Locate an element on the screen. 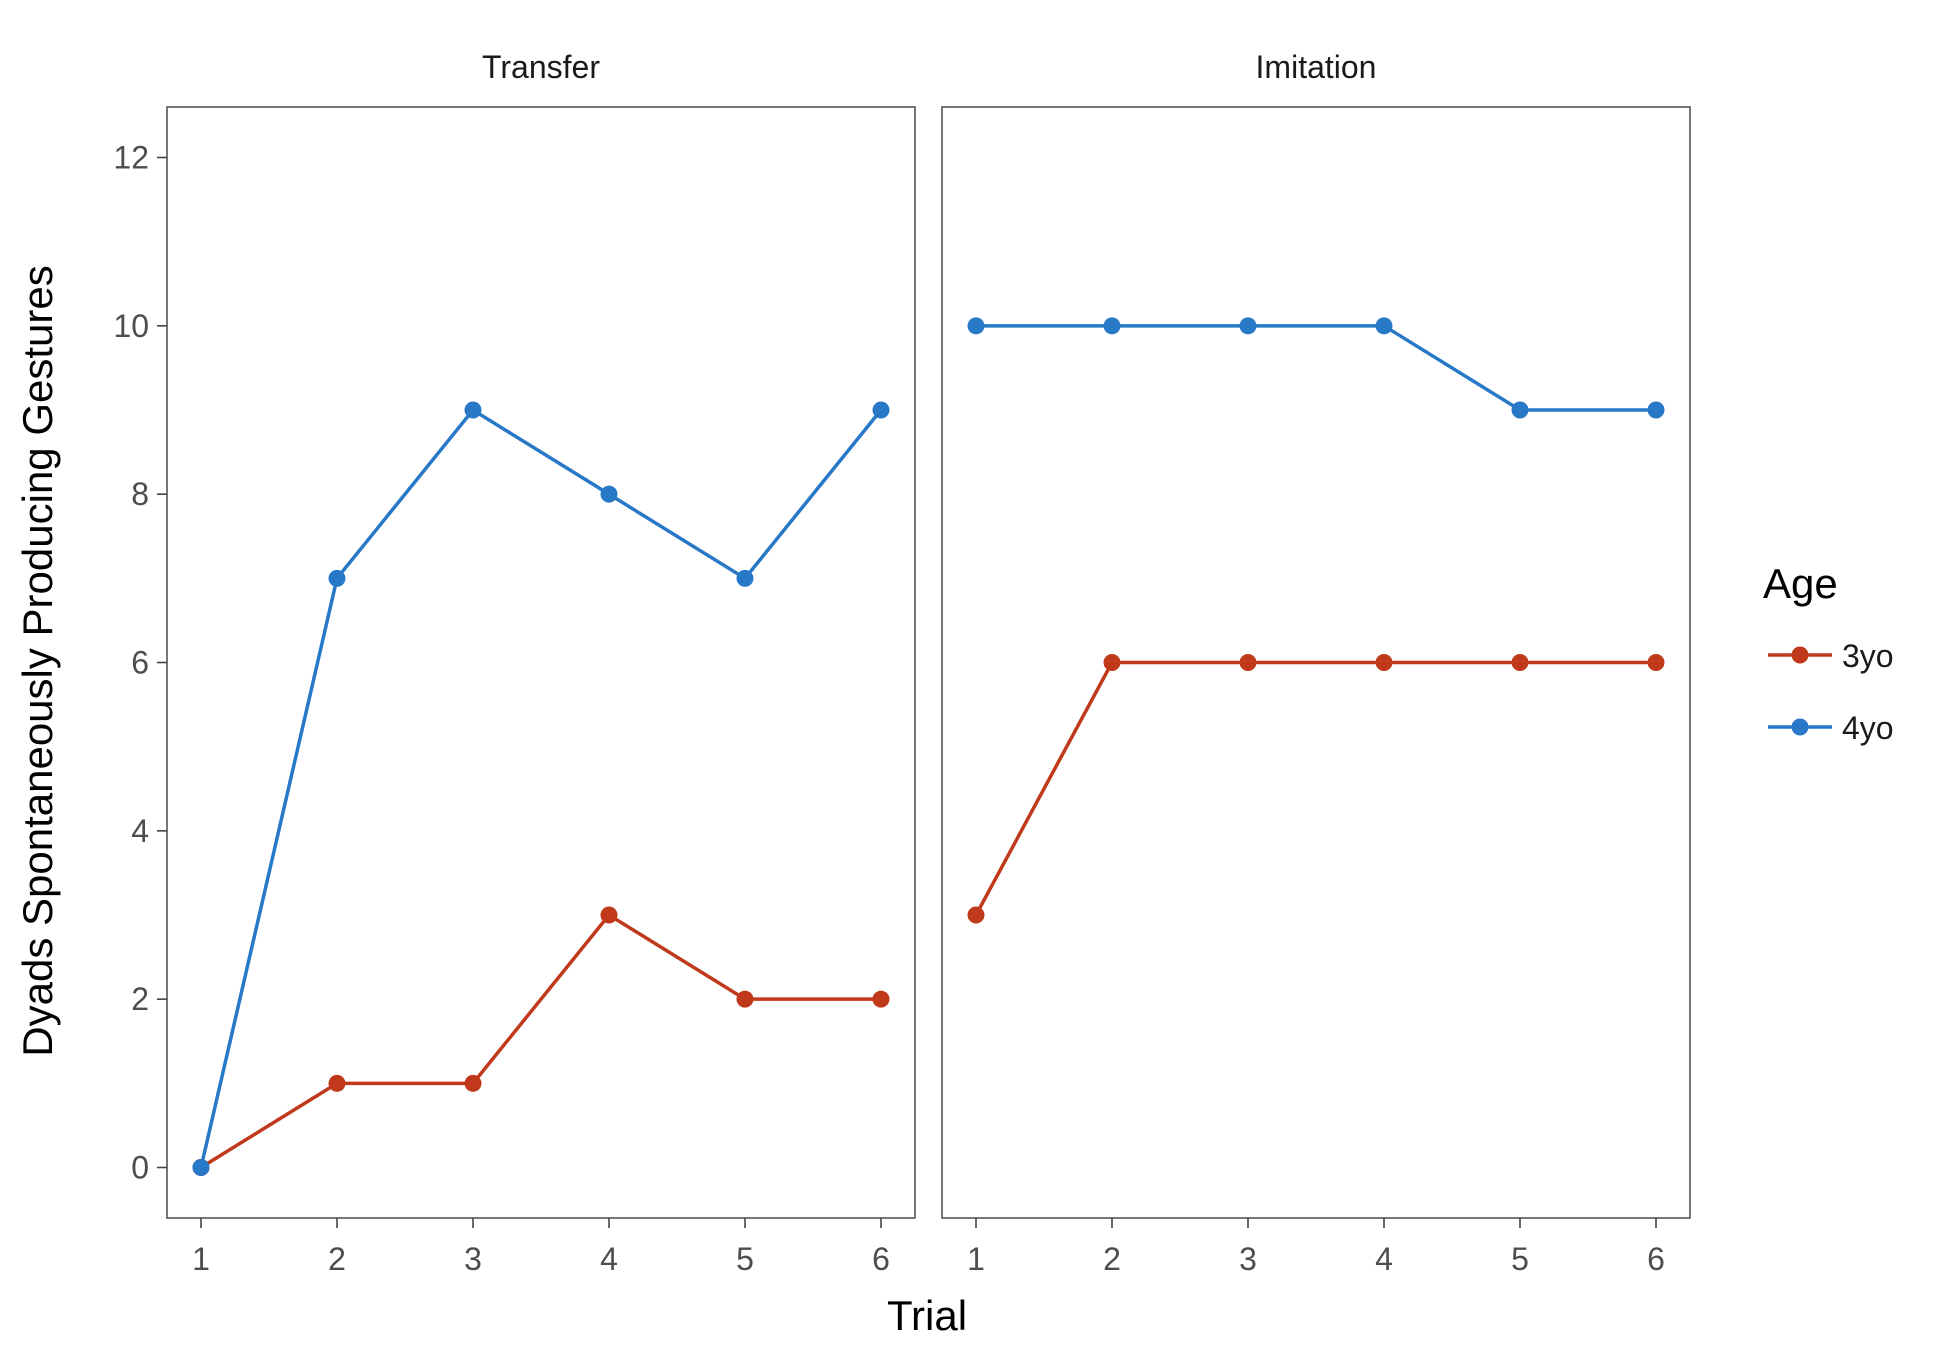 This screenshot has width=1950, height=1350. y-axis: 0 2 4 6 8 10 12 is located at coordinates (140, 663).